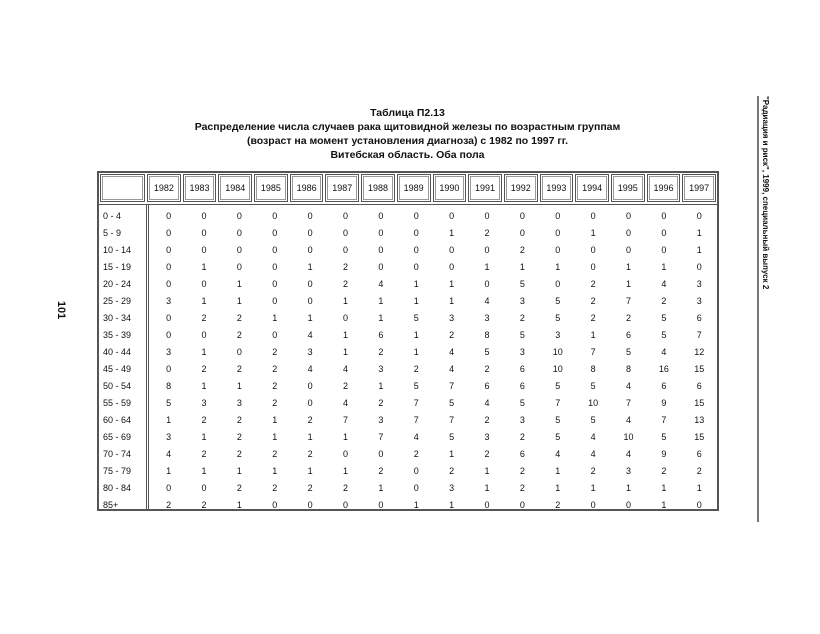  Describe the element at coordinates (408, 249) in the screenshot. I see `table-row: 10 - 14 0 0 0 0 0 0 0 0 0 0 2 0 0 0 0 1` at that location.